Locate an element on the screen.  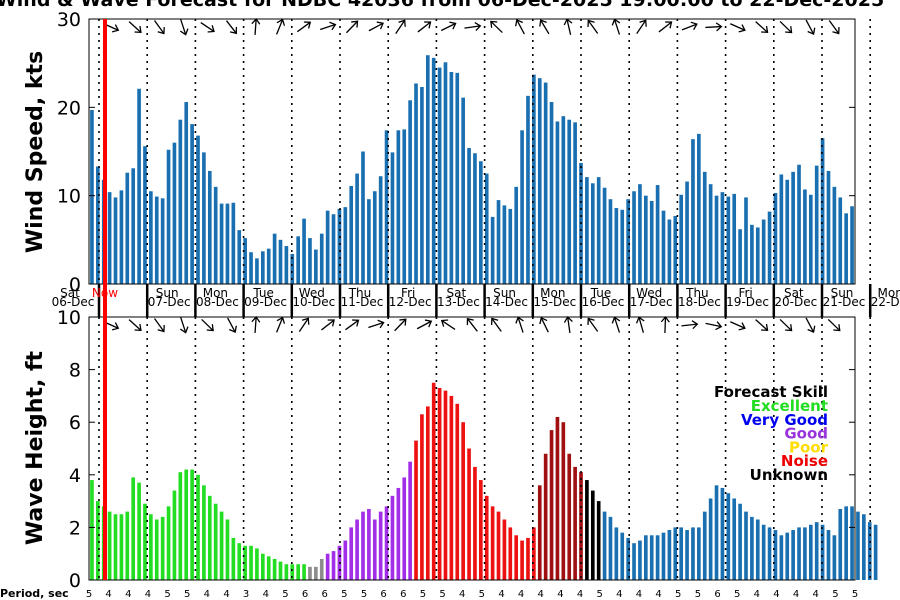
legend-item-poor: Poor is located at coordinates (809, 447).